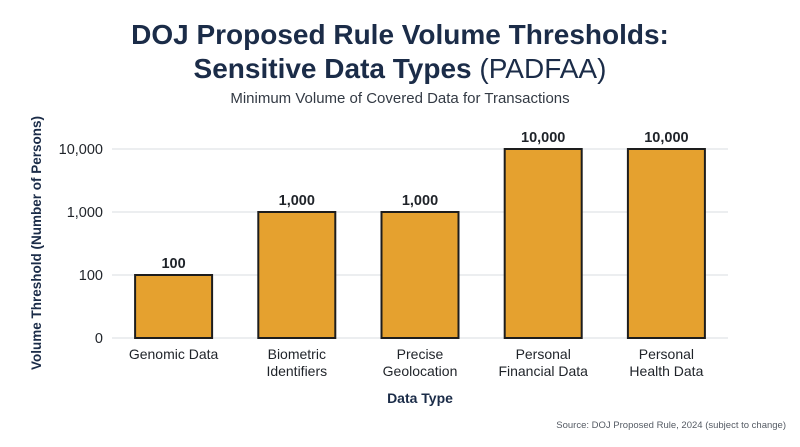  What do you see at coordinates (173, 264) in the screenshot?
I see `bar-value-label: 100` at bounding box center [173, 264].